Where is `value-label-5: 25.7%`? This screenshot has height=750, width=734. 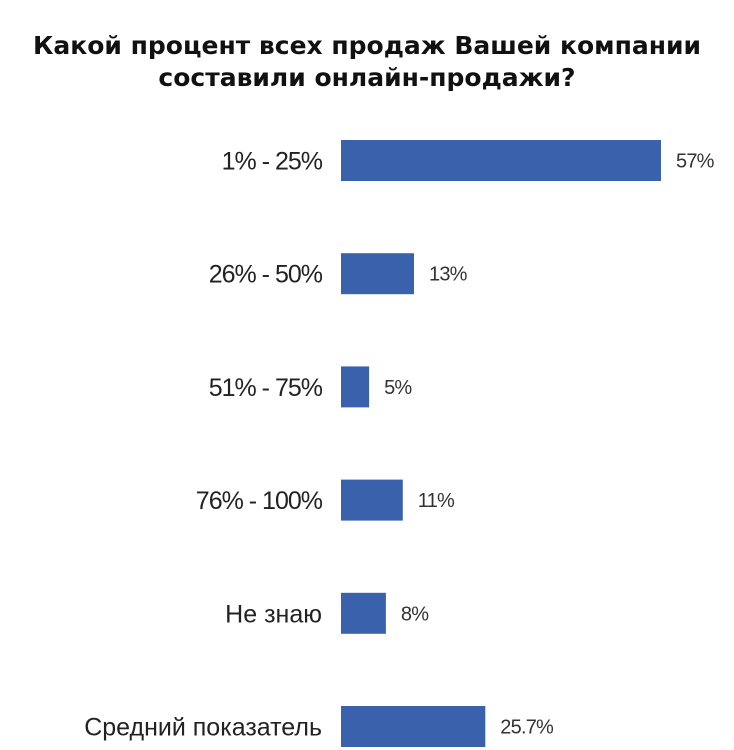
value-label-5: 25.7% is located at coordinates (527, 728).